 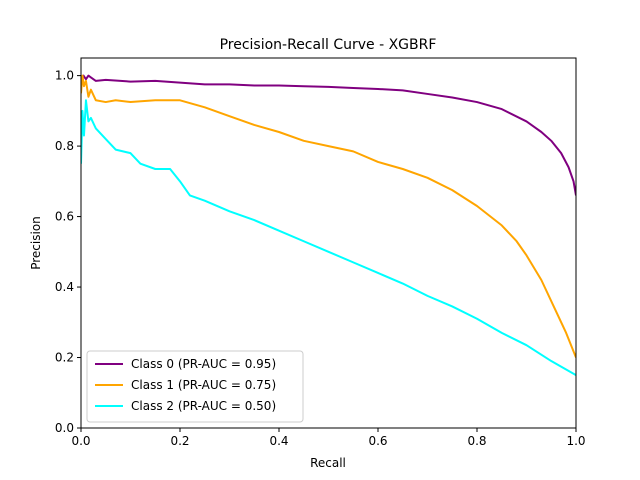 What do you see at coordinates (328, 463) in the screenshot?
I see `x-axis-label: Recall` at bounding box center [328, 463].